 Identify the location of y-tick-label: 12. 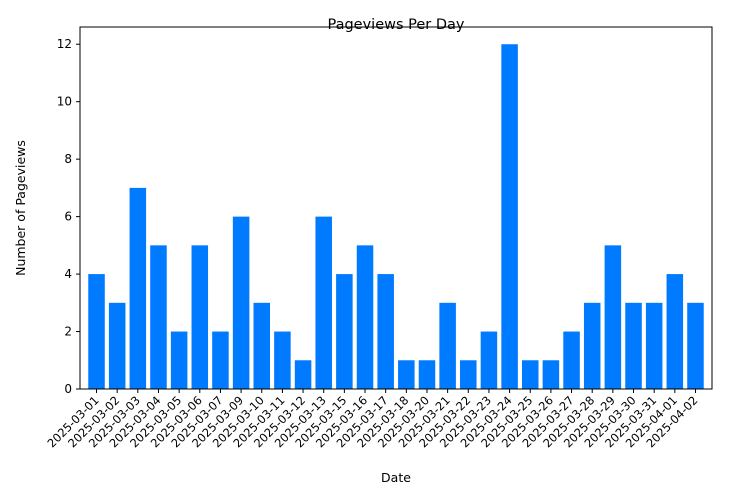
(64, 44).